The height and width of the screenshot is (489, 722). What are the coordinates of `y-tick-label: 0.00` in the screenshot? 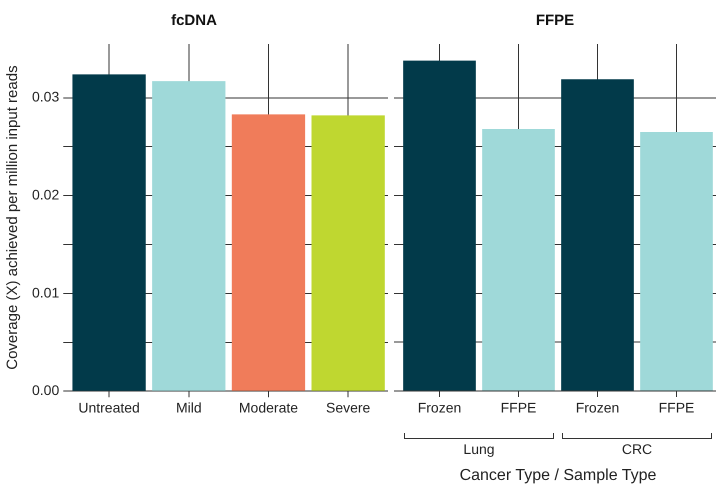 It's located at (46, 390).